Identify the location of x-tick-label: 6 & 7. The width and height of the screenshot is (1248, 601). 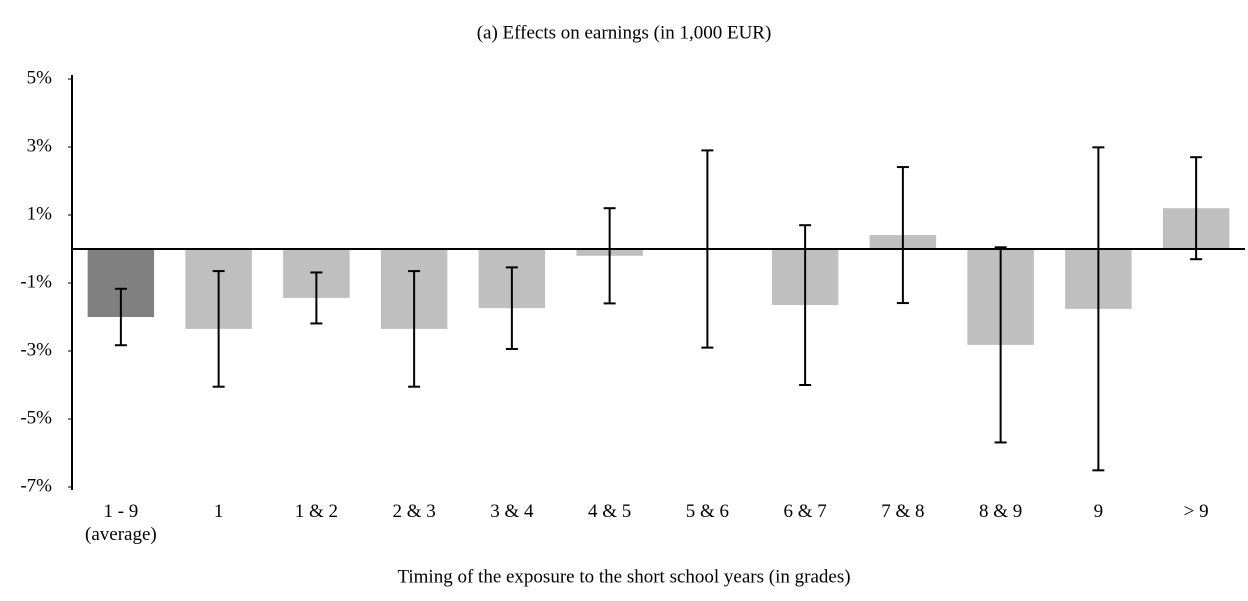
(805, 511).